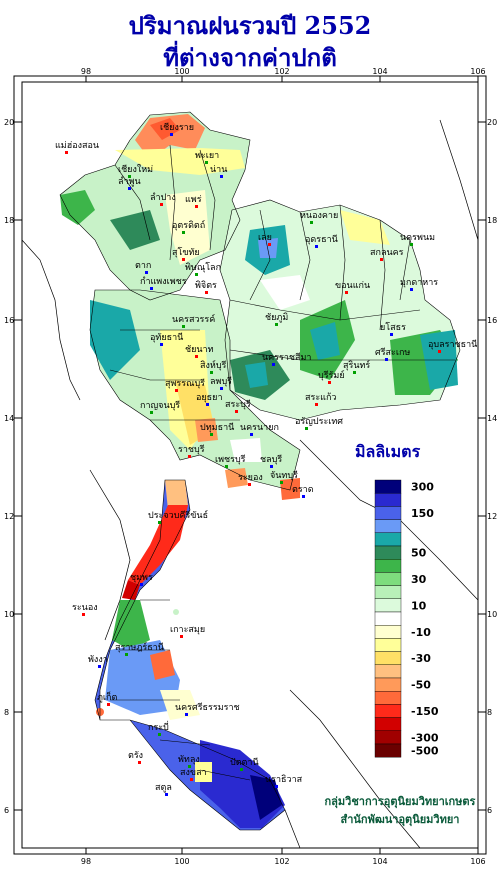  Describe the element at coordinates (6, 712) in the screenshot. I see `lat-tick-label-left: 8` at that location.